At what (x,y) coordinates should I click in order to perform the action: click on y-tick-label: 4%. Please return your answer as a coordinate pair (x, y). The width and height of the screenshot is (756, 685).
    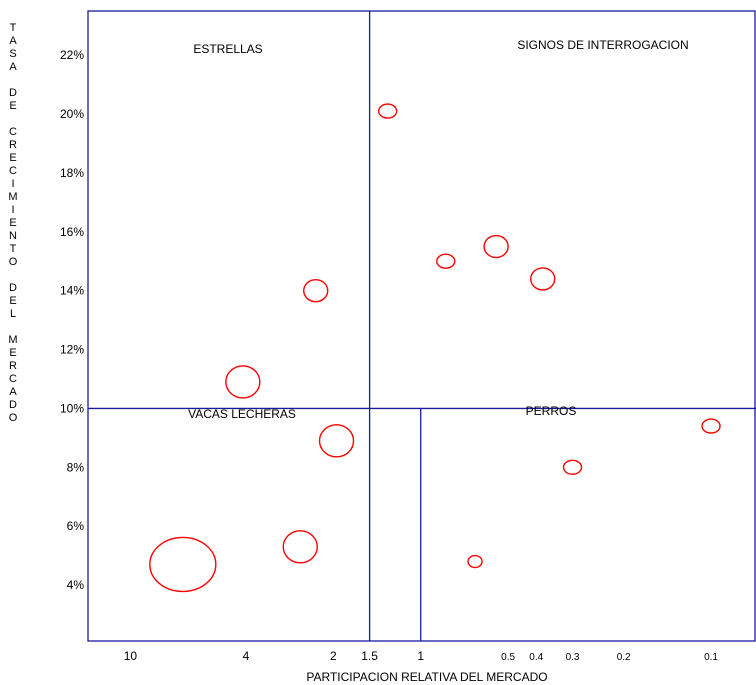
    Looking at the image, I should click on (76, 585).